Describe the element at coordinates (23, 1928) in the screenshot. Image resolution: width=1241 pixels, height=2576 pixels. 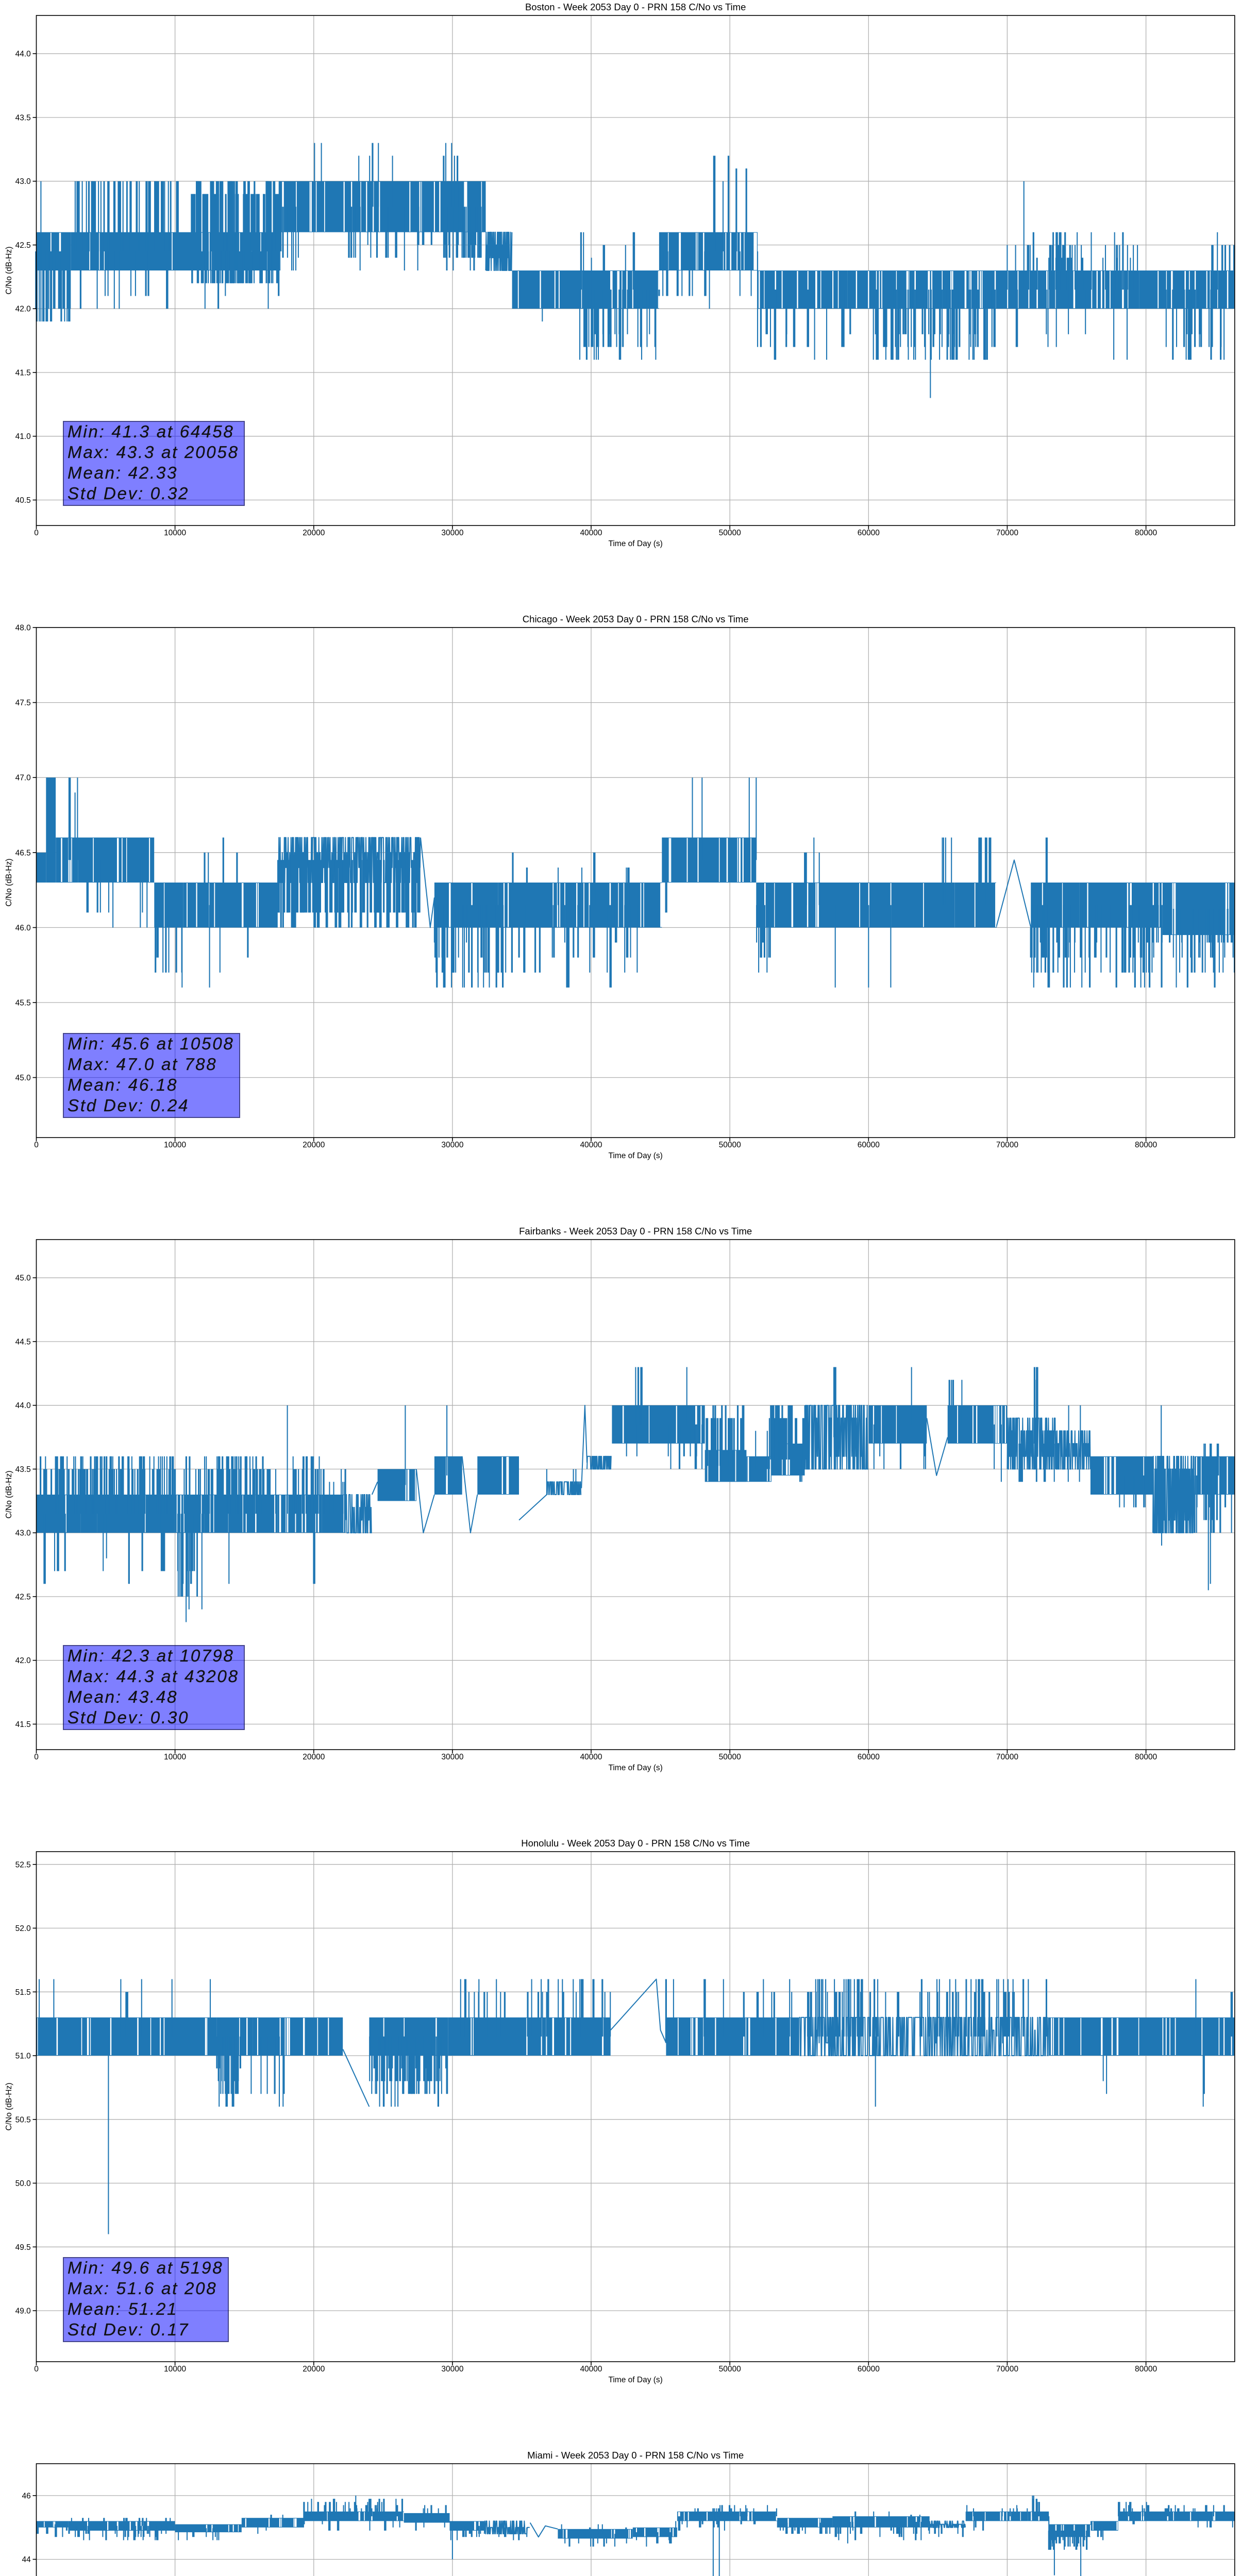
I see `svg-text: 52.0` at that location.